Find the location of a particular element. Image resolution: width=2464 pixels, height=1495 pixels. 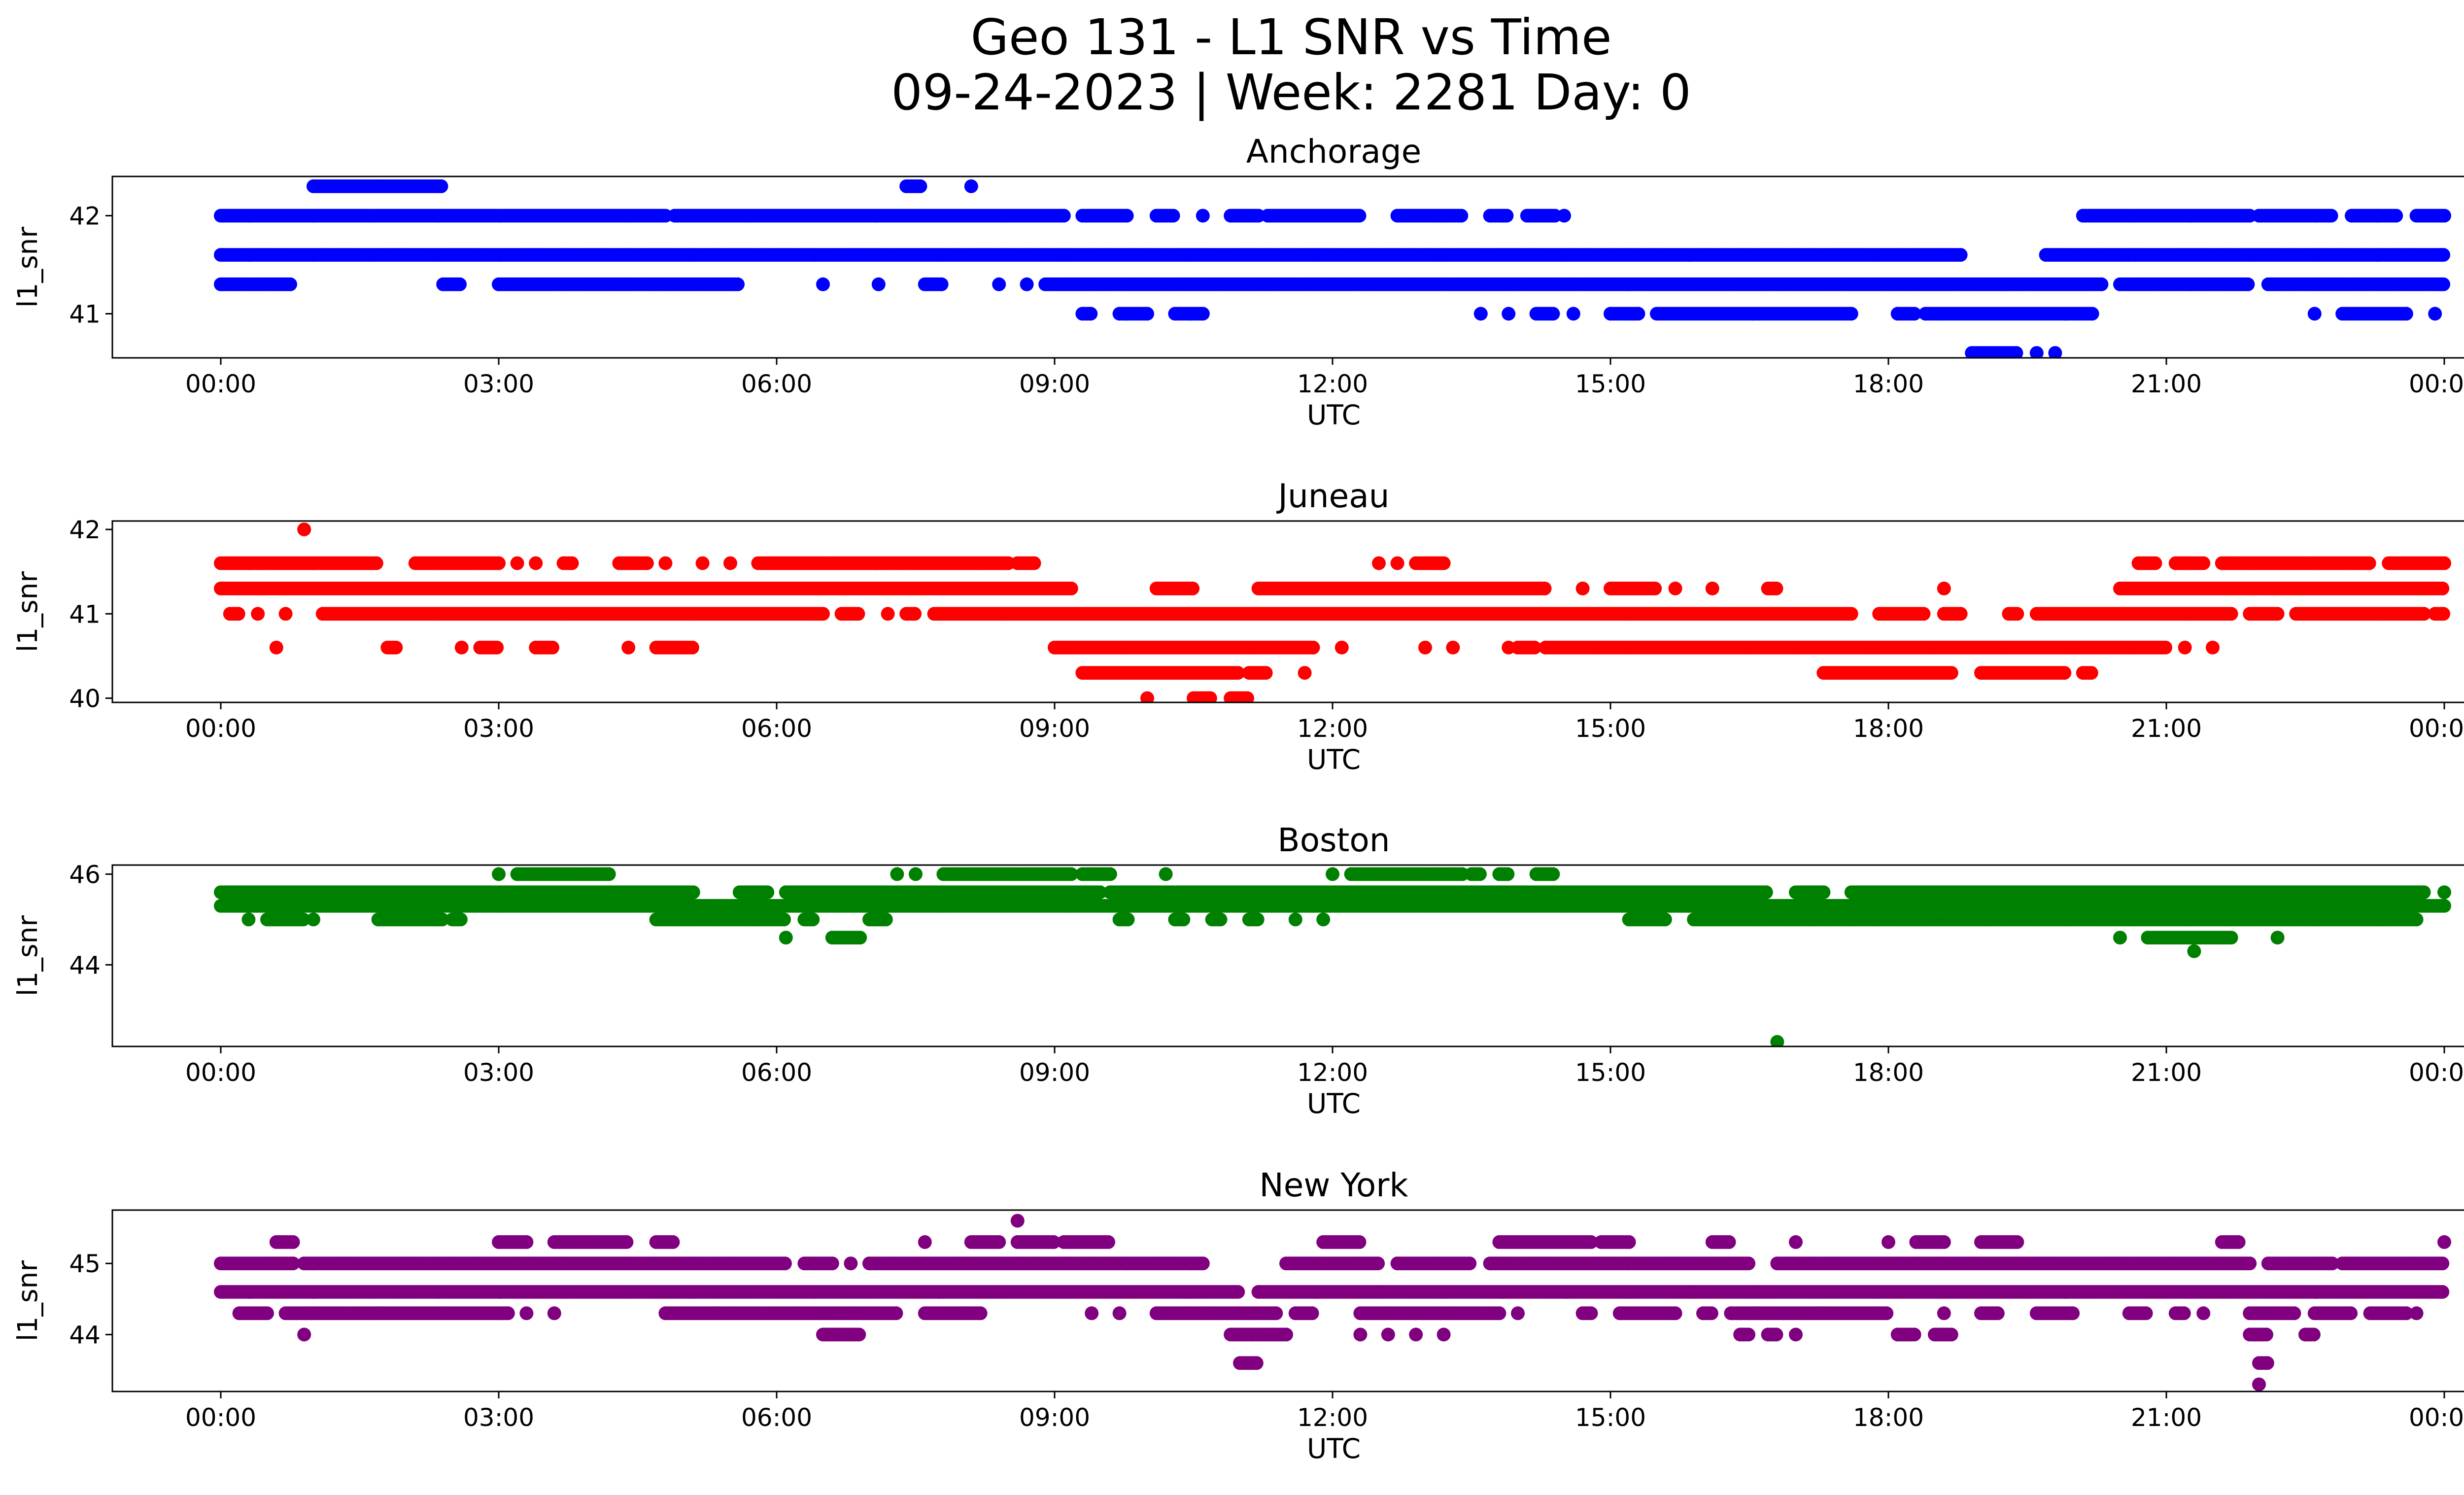

x-tick-label: 06:00 is located at coordinates (776, 728).